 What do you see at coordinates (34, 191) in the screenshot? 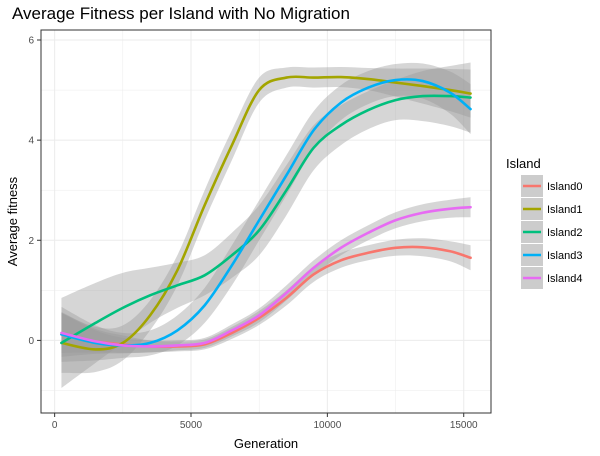
I see `y-axis-ticks: 0 2 4 6` at bounding box center [34, 191].